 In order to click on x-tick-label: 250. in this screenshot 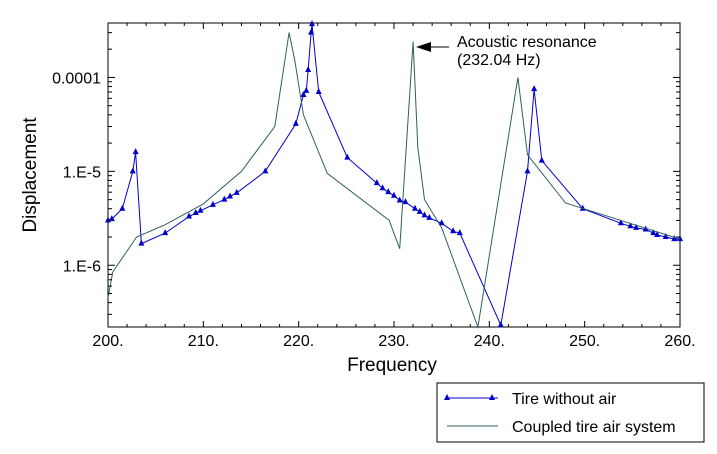, I will do `click(584, 341)`.